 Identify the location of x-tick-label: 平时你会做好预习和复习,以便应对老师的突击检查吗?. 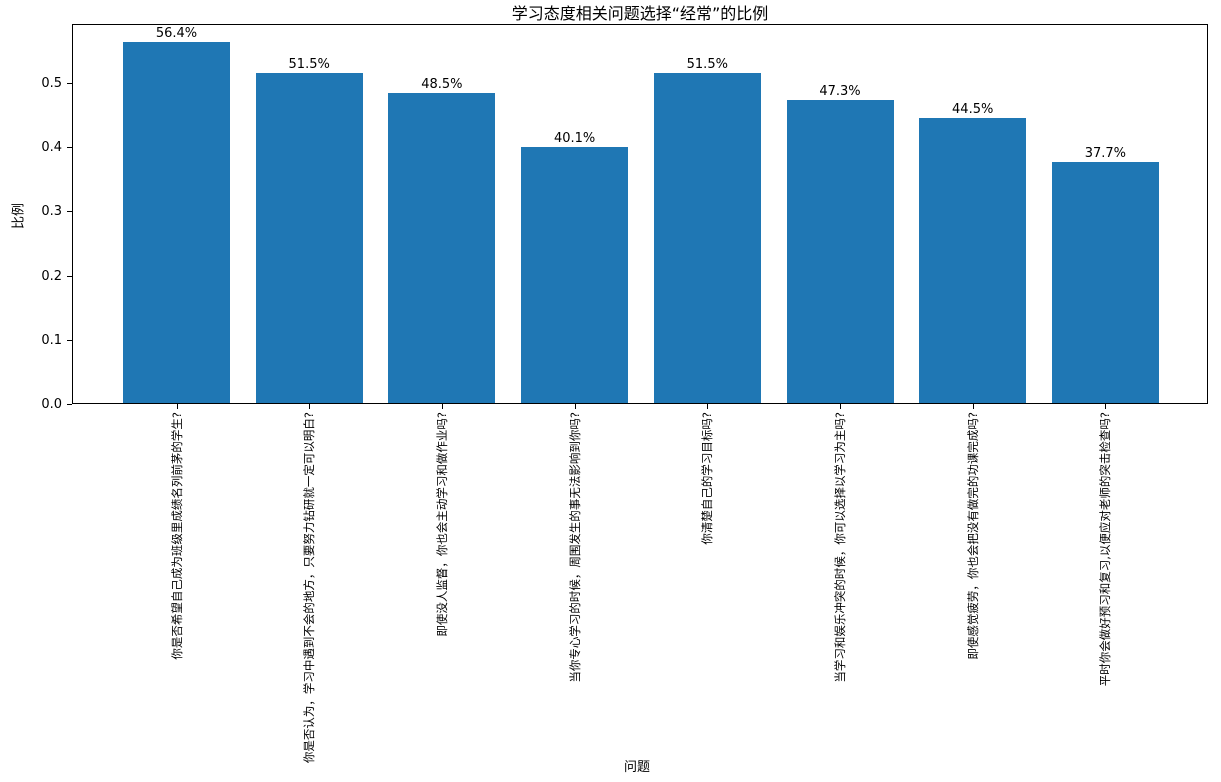
(1105, 549).